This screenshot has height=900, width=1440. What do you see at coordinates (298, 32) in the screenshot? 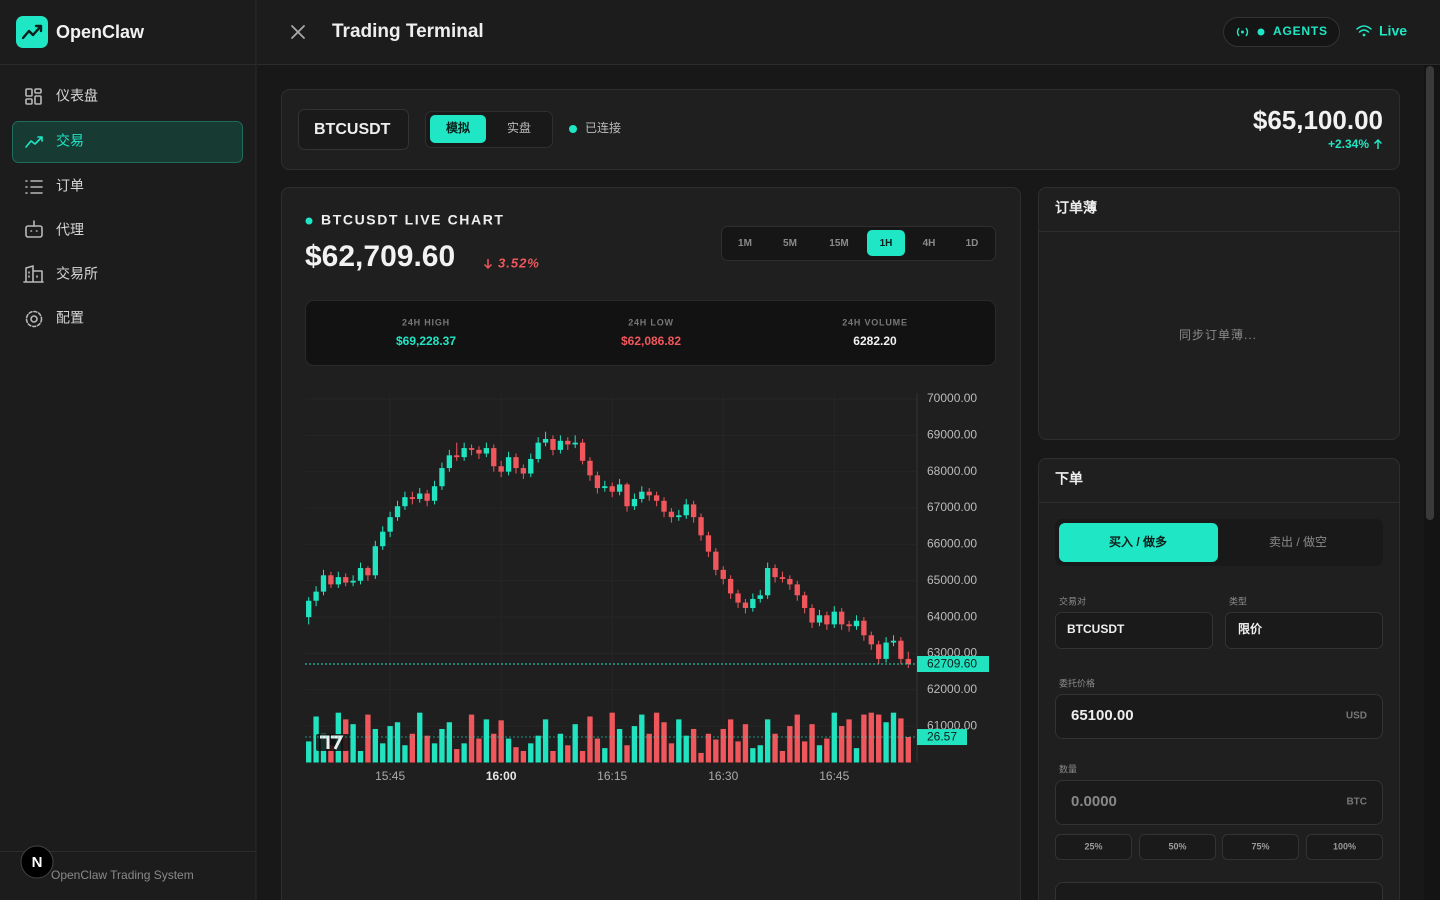
I see `close-button` at bounding box center [298, 32].